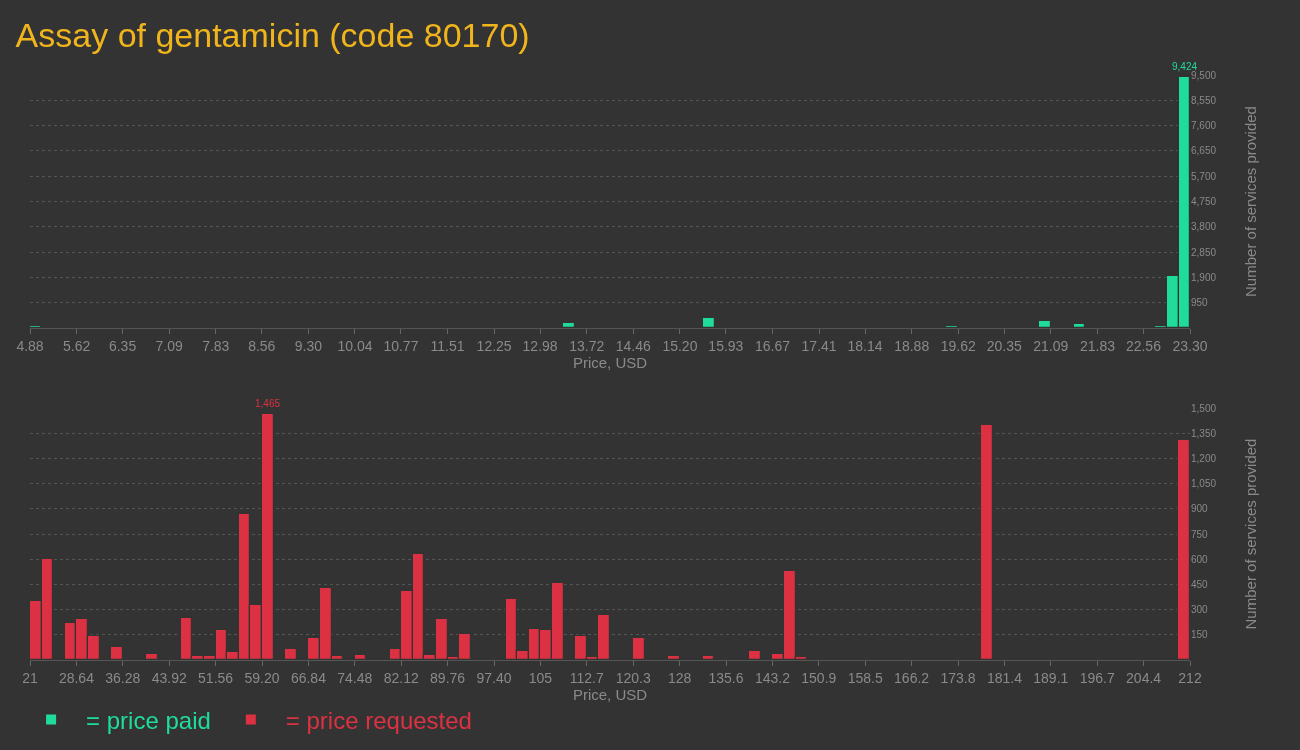 The height and width of the screenshot is (750, 1300). I want to click on y-tick-label: 1,050, so click(1204, 484).